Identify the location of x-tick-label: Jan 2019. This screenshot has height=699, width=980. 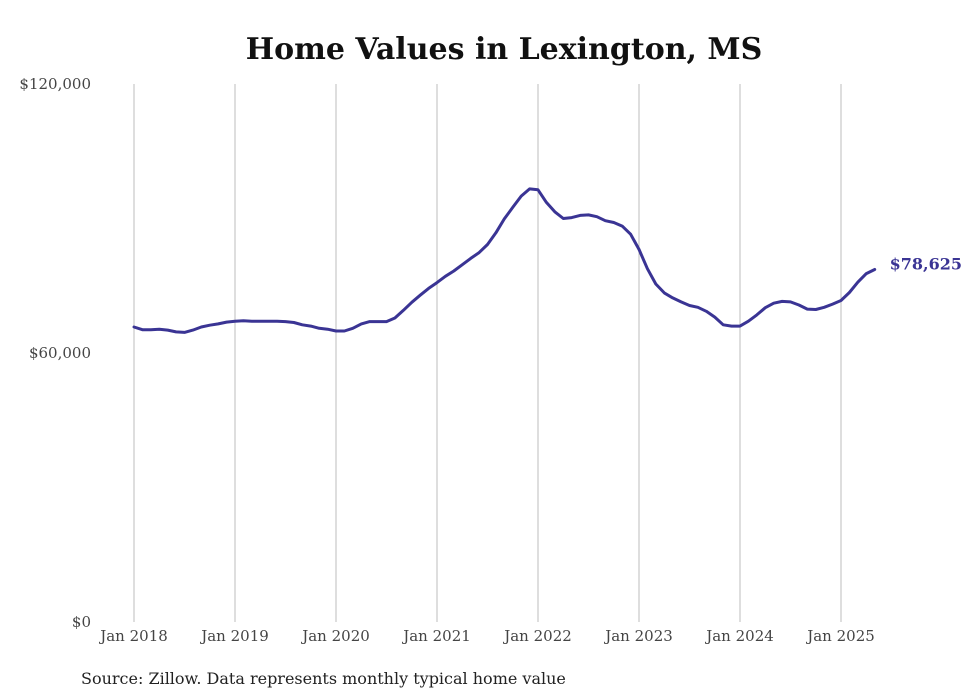
(234, 636).